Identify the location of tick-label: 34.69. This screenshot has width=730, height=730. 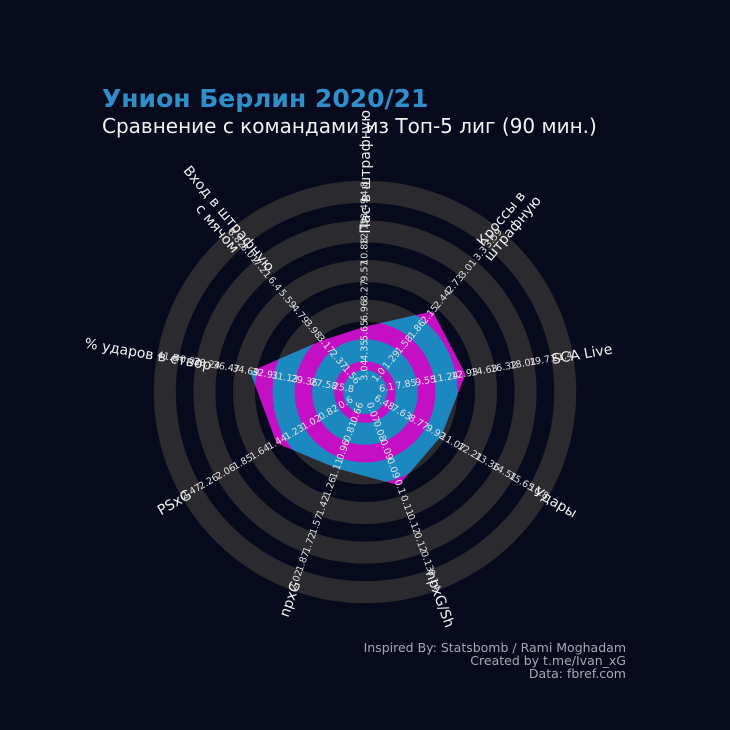
(245, 371).